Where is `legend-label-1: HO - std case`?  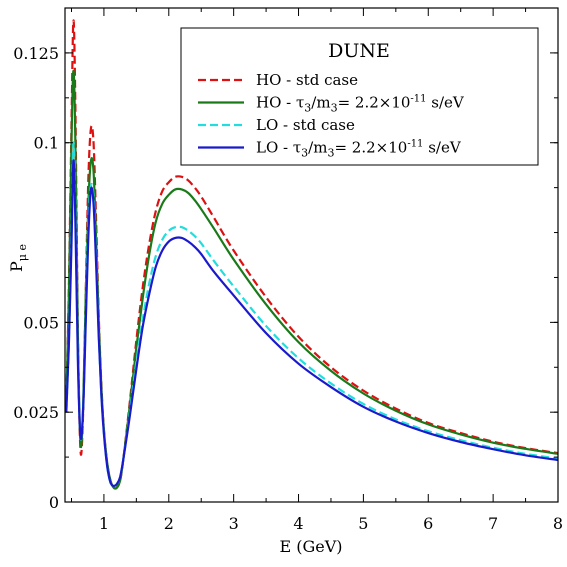 legend-label-1: HO - std case is located at coordinates (307, 80).